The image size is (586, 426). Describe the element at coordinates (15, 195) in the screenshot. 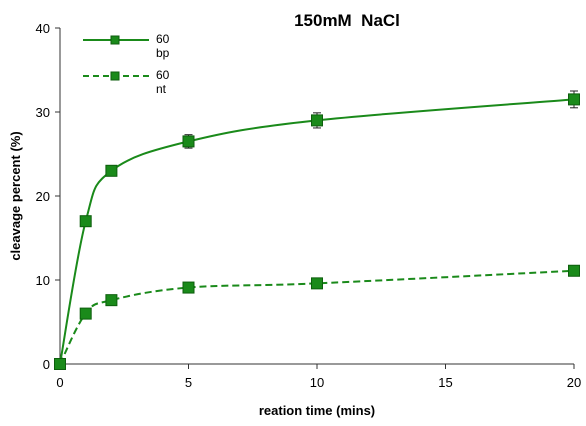

I see `y-axis-label: cleavage percent (%)` at that location.